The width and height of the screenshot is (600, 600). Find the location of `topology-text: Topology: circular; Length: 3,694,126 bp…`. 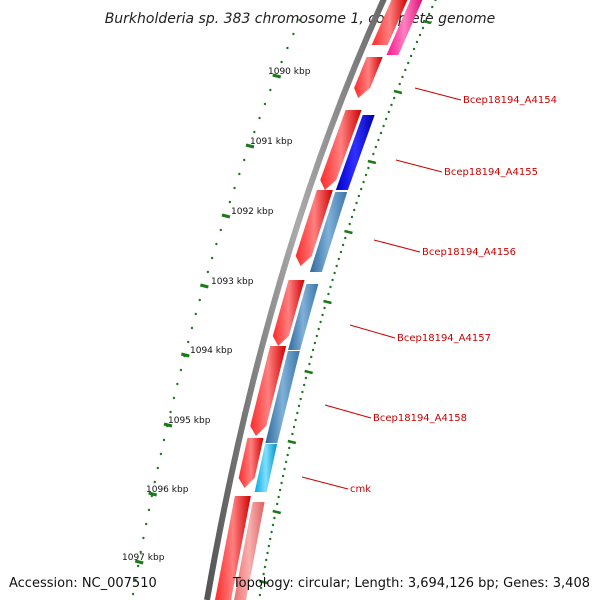

topology-text: Topology: circular; Length: 3,694,126 bp… is located at coordinates (411, 583).